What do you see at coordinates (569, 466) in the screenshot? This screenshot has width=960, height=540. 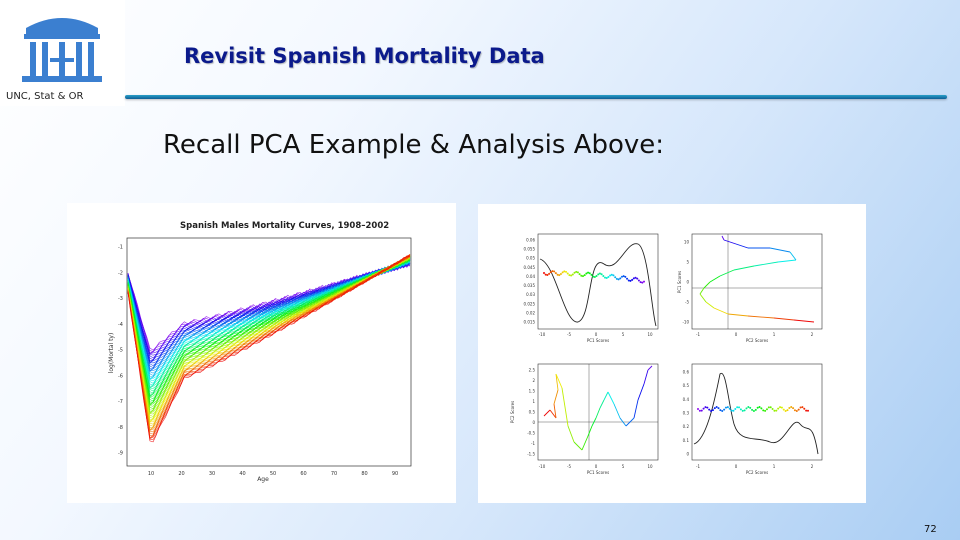 I see `x-tick-label: -5` at bounding box center [569, 466].